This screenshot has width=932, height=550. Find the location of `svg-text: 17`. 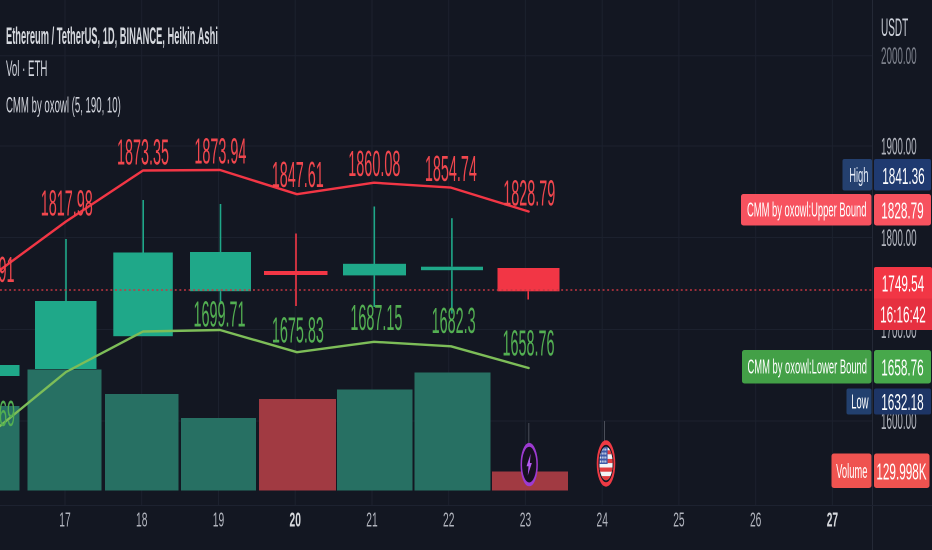

svg-text: 17 is located at coordinates (64, 520).